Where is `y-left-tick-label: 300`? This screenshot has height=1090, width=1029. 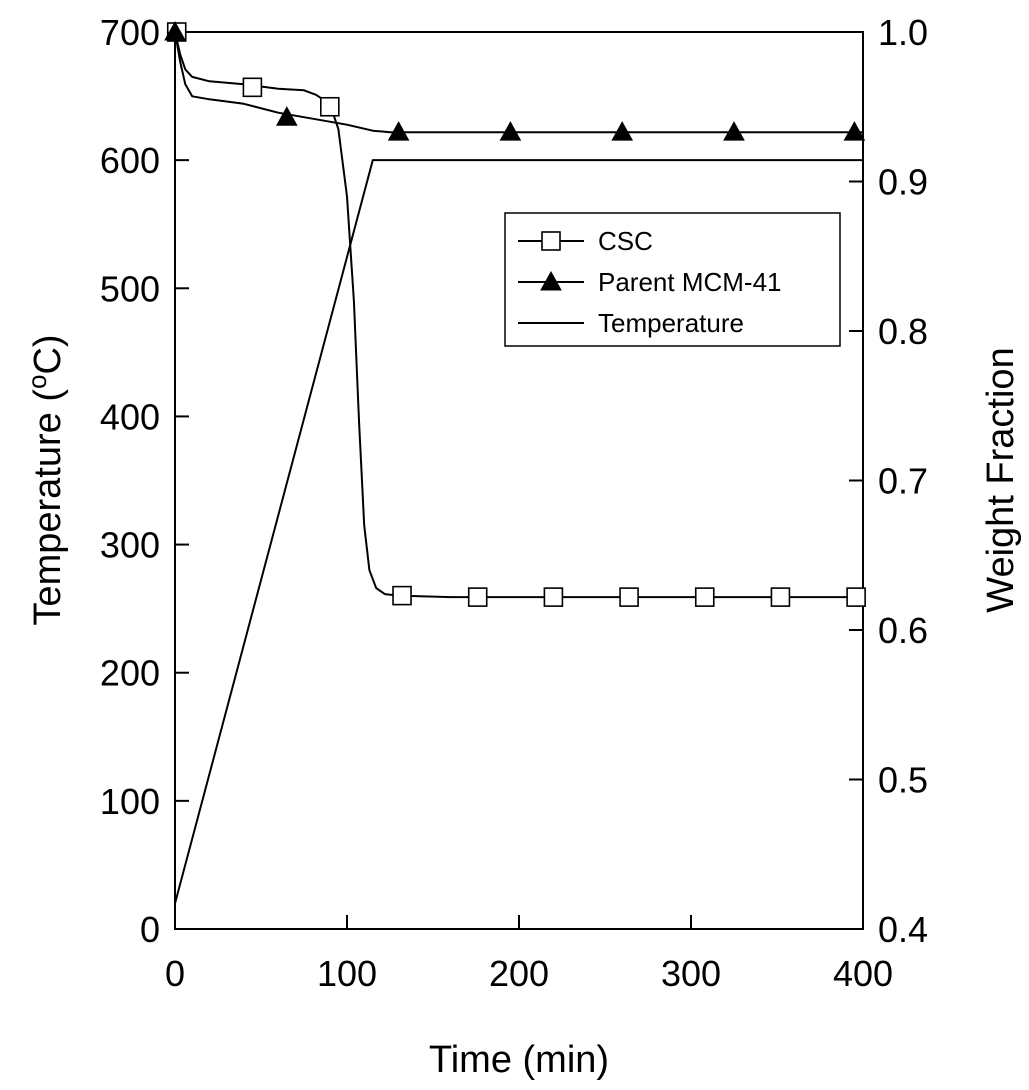 y-left-tick-label: 300 is located at coordinates (130, 545).